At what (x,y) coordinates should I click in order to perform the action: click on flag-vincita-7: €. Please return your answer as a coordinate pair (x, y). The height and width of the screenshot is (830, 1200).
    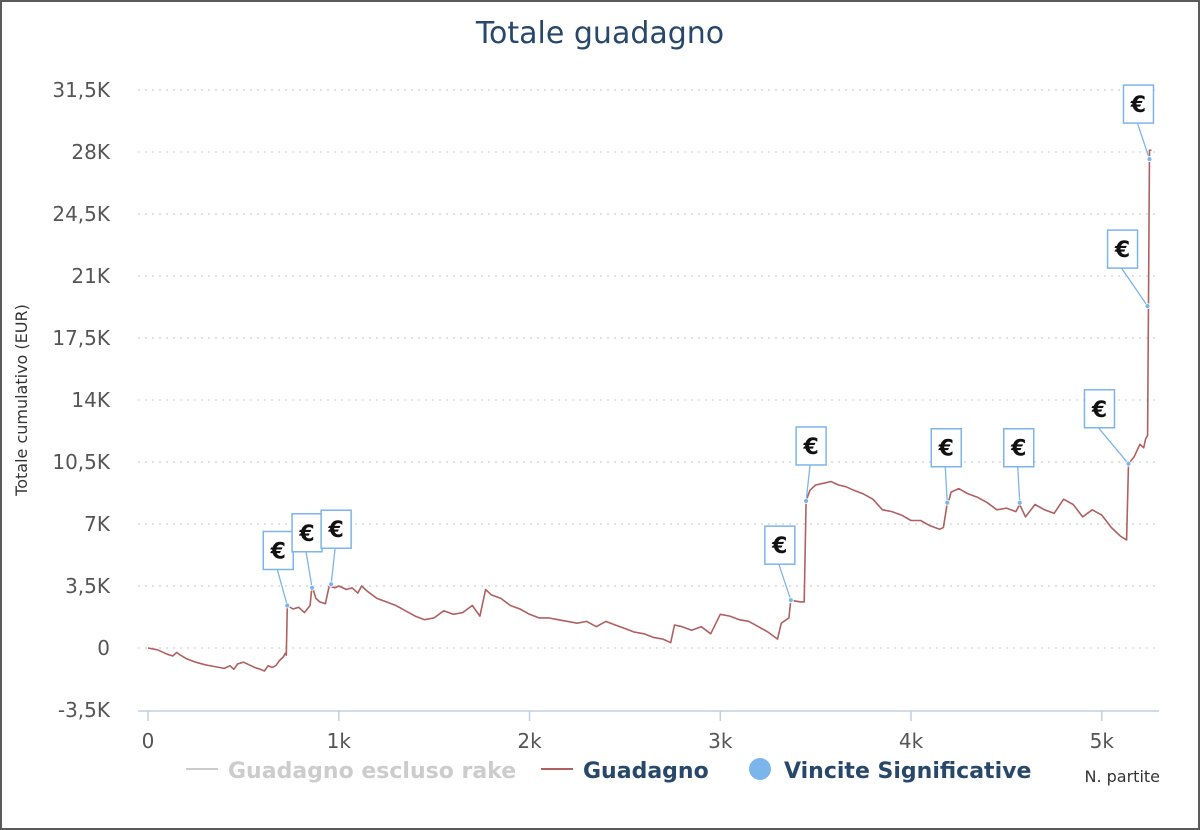
    Looking at the image, I should click on (1107, 428).